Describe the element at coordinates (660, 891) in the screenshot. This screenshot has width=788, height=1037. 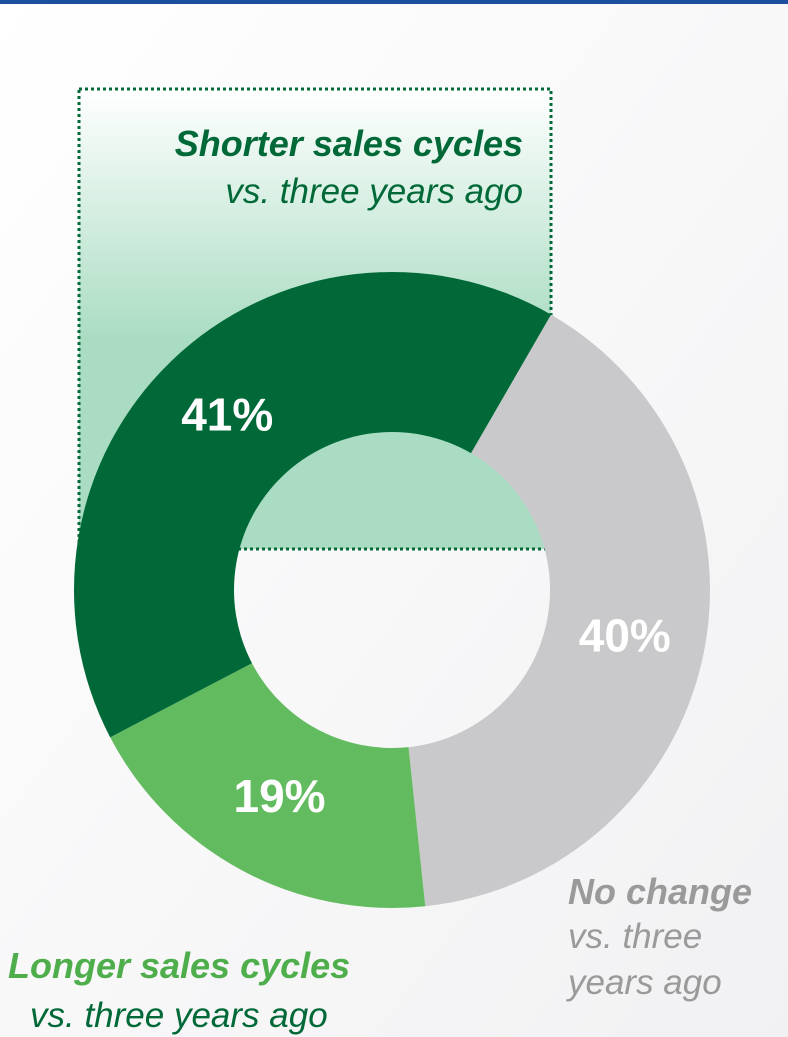
I see `category-label: No change` at that location.